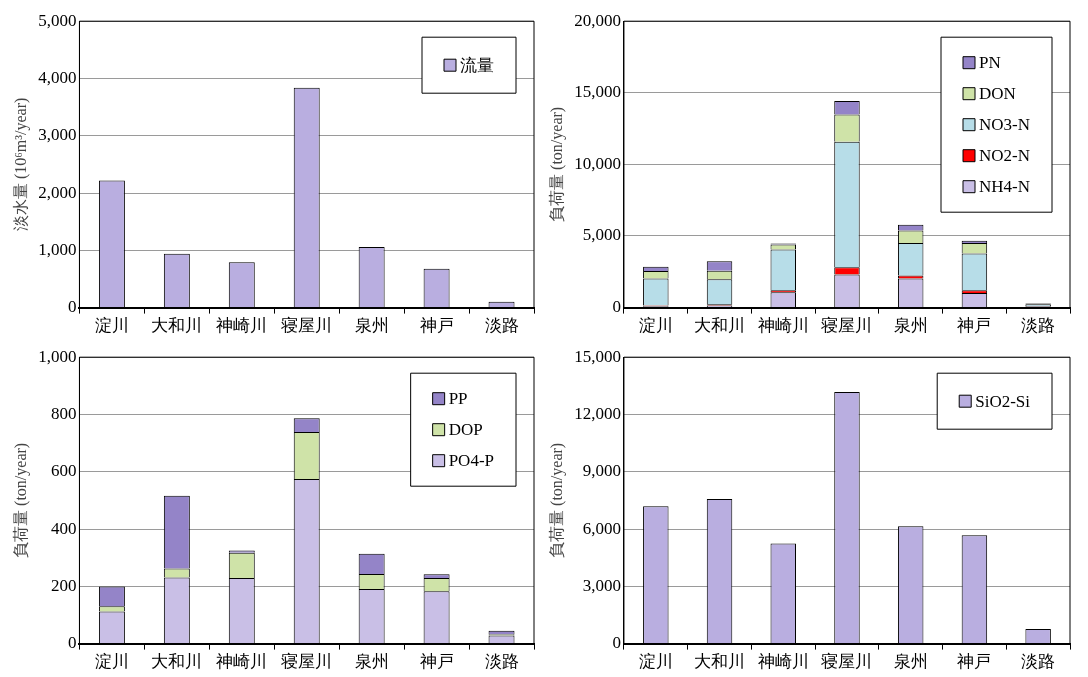 The height and width of the screenshot is (677, 1088). I want to click on legend-label: PP, so click(458, 399).